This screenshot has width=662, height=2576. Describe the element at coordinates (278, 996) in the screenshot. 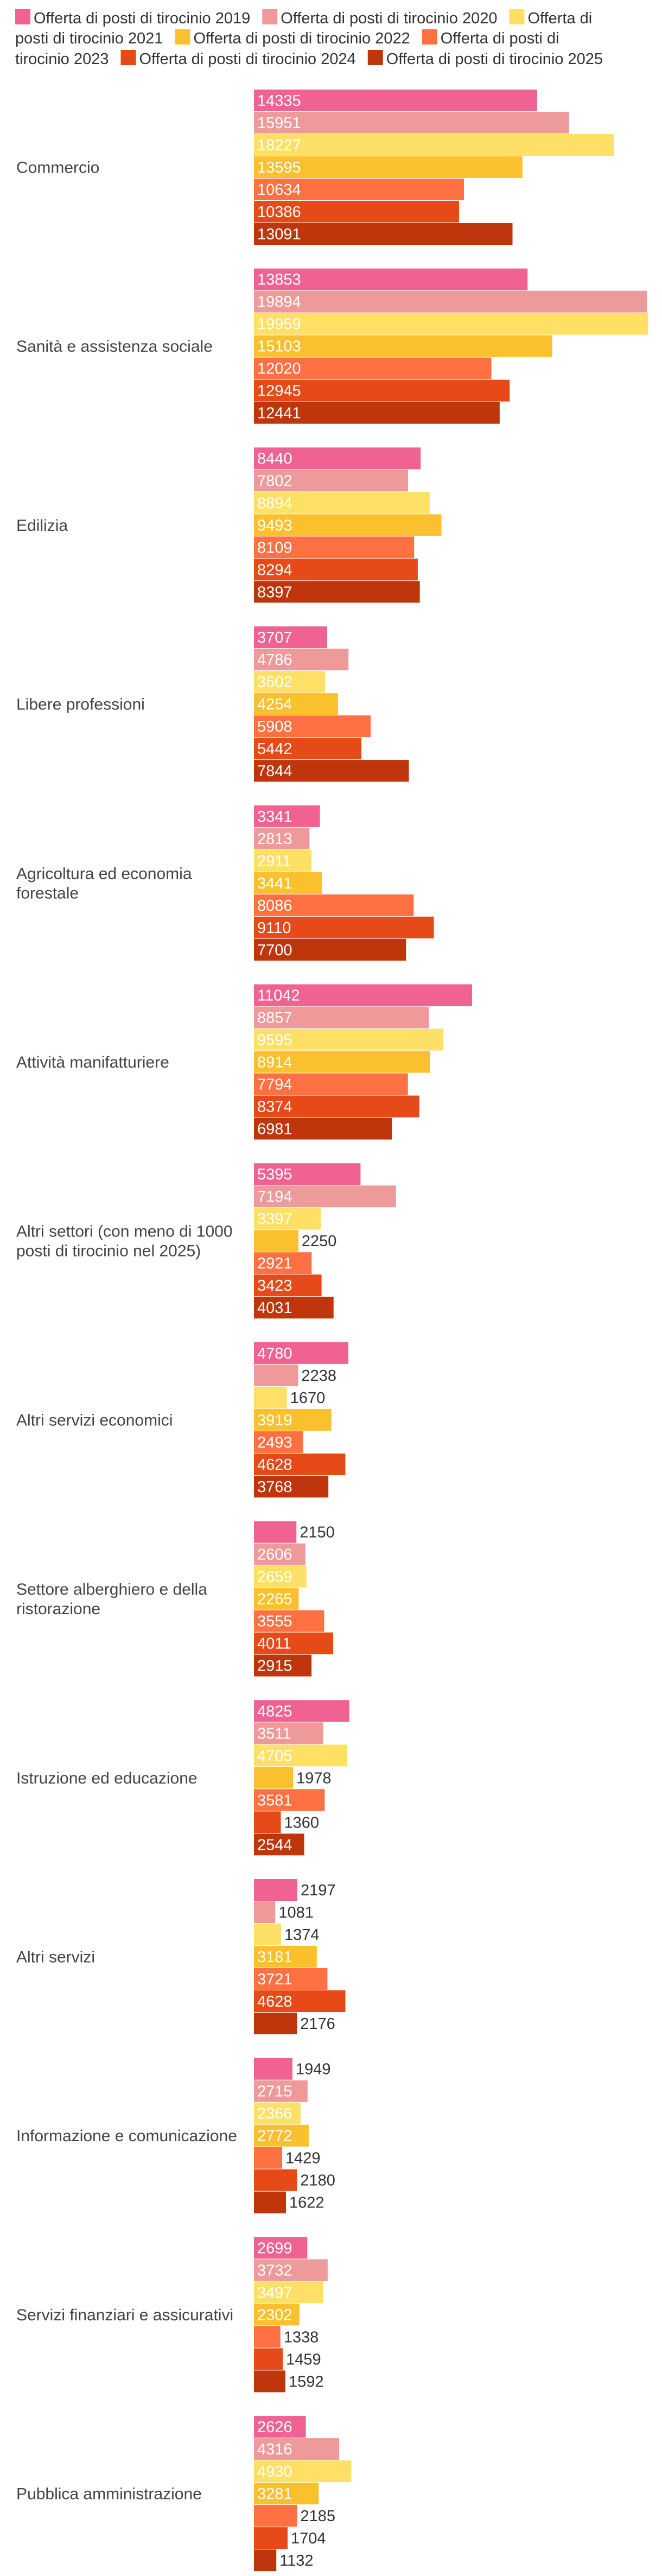

I see `bar-value-5-0: 11042` at that location.